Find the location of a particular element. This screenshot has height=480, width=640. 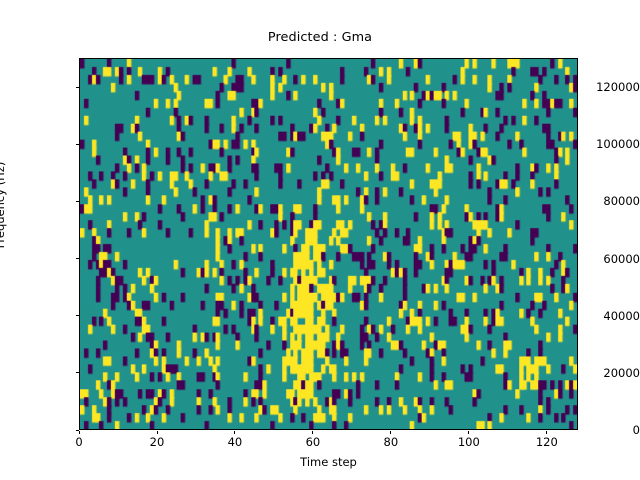

x-tick-label: 100 is located at coordinates (468, 442).